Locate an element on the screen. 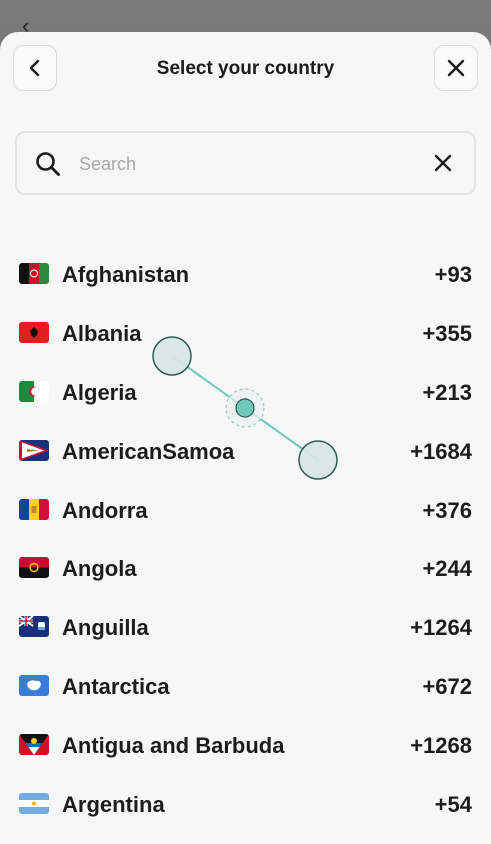 The width and height of the screenshot is (491, 844). country-row-antigua-and-barbuda: Antigua and Barbuda +1268 is located at coordinates (245, 746).